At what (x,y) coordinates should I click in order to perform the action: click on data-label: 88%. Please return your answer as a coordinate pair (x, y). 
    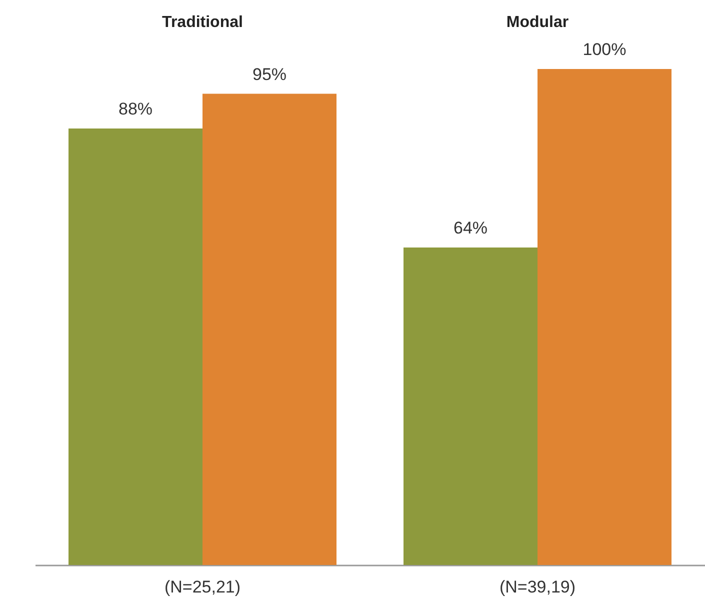
    Looking at the image, I should click on (135, 109).